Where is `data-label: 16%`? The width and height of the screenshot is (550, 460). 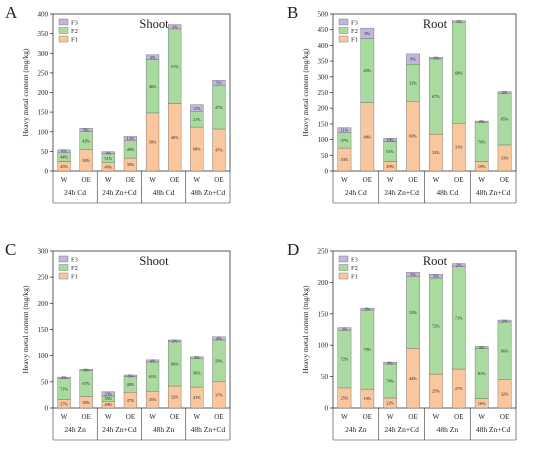 data-label: 16% is located at coordinates (482, 403).